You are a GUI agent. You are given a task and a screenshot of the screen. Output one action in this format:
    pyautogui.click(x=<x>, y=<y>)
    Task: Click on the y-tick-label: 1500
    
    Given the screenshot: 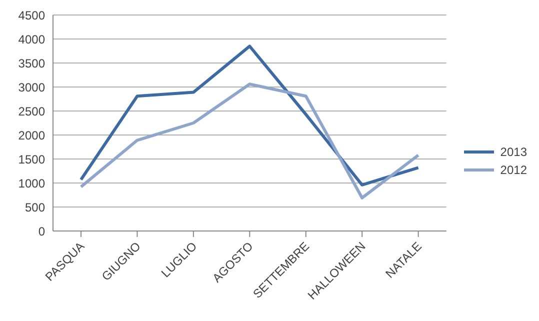 What is the action you would take?
    pyautogui.click(x=32, y=159)
    